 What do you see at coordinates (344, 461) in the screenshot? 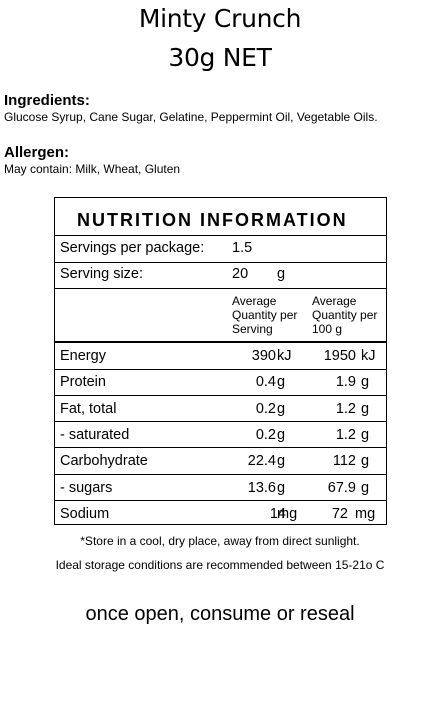
I see `per-100g-value: 112` at bounding box center [344, 461].